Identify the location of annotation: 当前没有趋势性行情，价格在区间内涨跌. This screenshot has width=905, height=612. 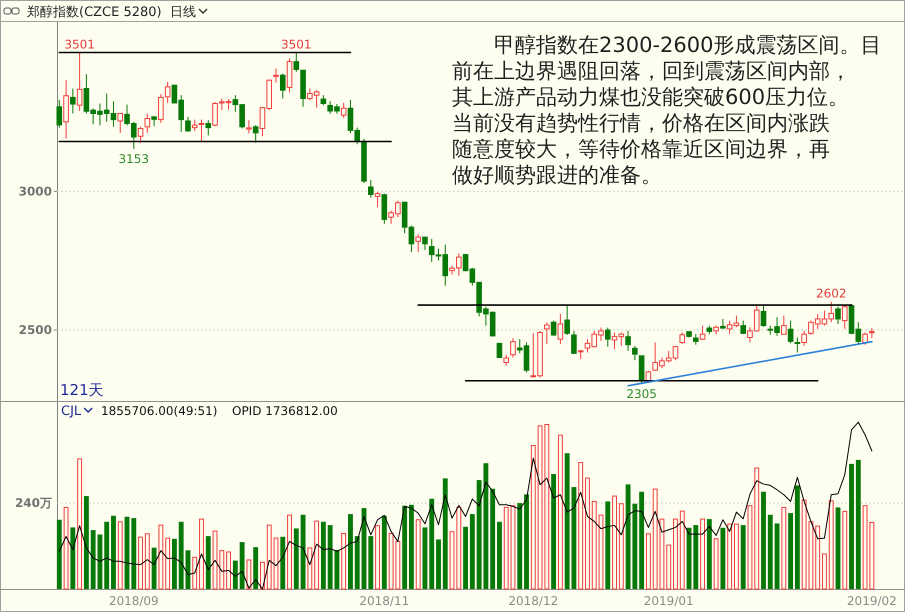
(641, 123).